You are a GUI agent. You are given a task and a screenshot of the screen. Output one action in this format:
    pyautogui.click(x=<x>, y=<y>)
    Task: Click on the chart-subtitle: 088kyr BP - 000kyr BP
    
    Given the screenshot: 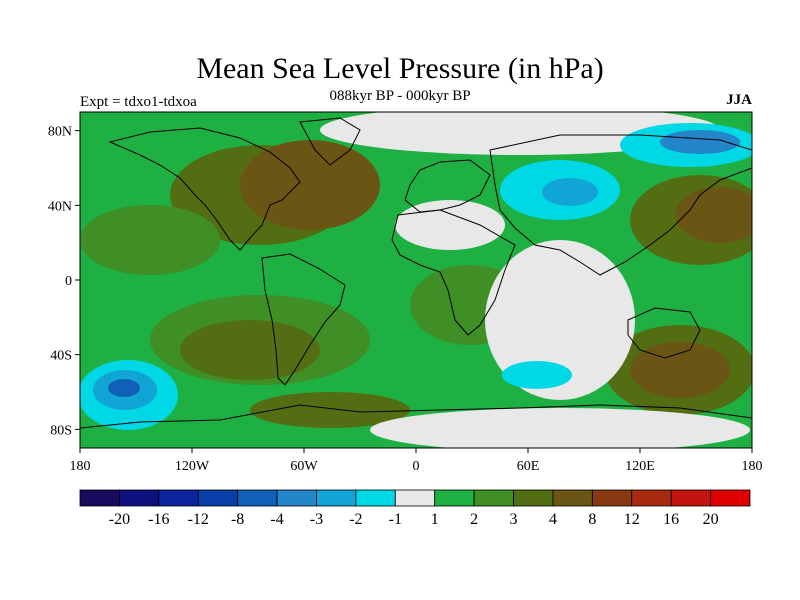 What is the action you would take?
    pyautogui.click(x=400, y=96)
    